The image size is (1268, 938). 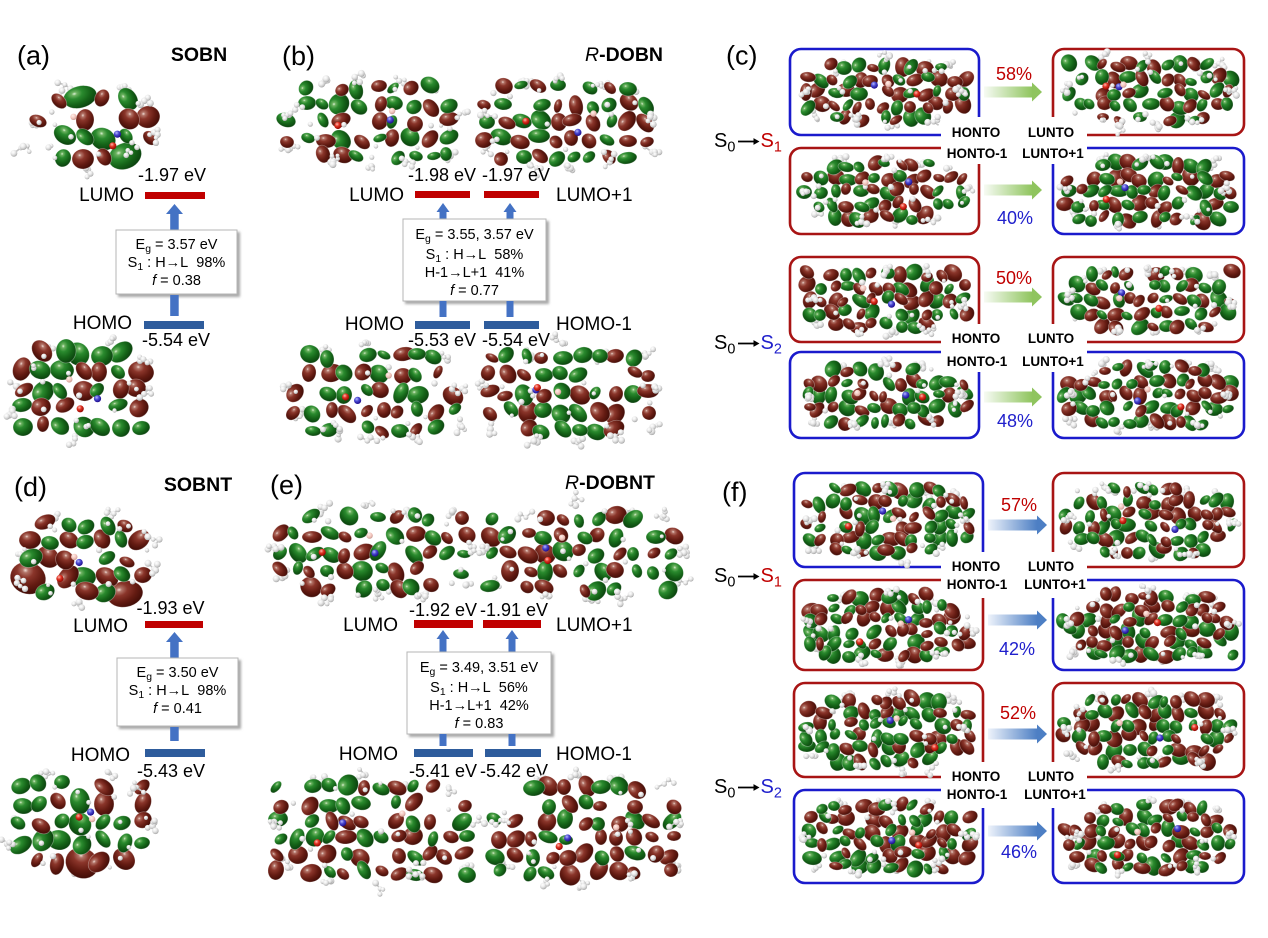 What do you see at coordinates (177, 709) in the screenshot?
I see `svg-text: f = 0.41` at bounding box center [177, 709].